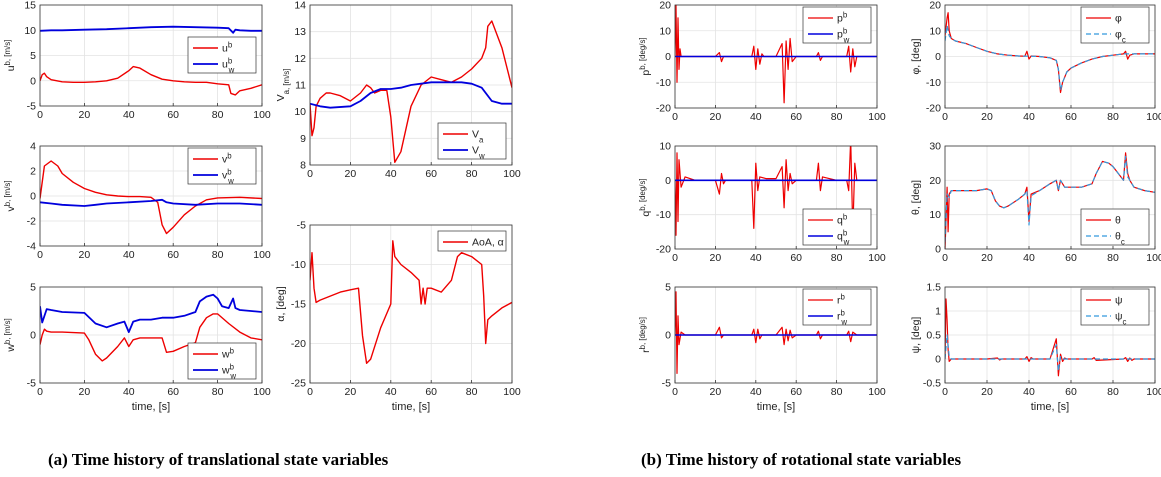 This screenshot has height=477, width=1161. What do you see at coordinates (933, 288) in the screenshot?
I see `y-tick-label: 1.5` at bounding box center [933, 288].